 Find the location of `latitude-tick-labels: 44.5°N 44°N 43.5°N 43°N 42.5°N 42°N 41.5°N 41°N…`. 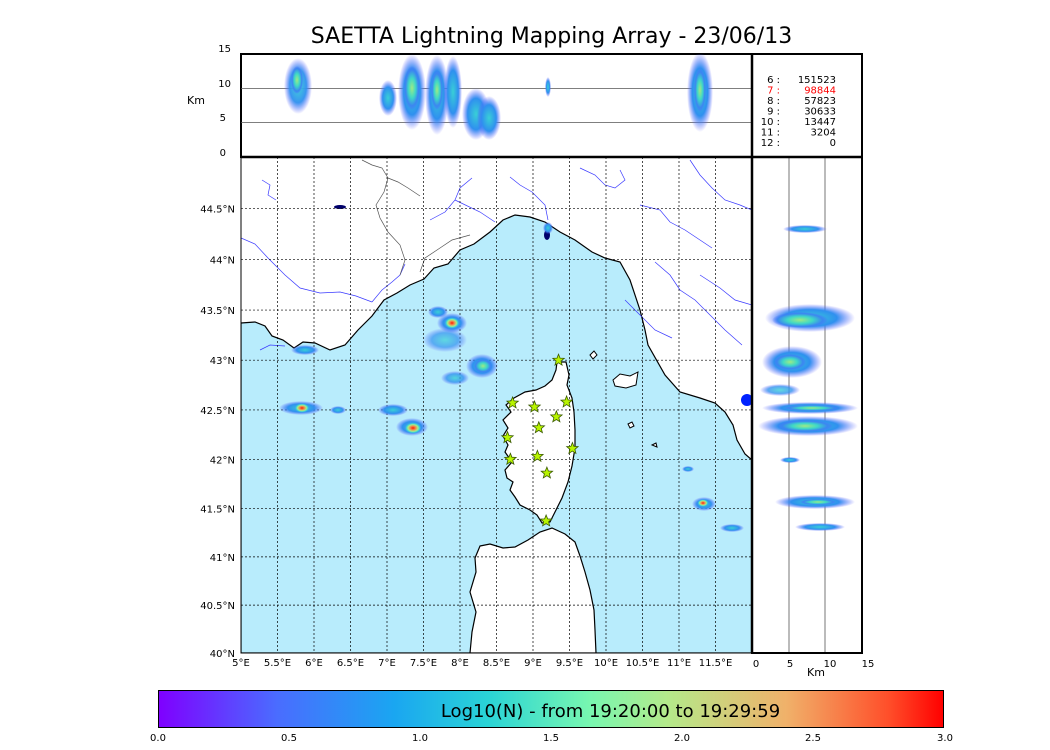

latitude-tick-labels: 44.5°N 44°N 43.5°N 43°N 42.5°N 42°N 41.5°N 41°N… is located at coordinates (217, 432).